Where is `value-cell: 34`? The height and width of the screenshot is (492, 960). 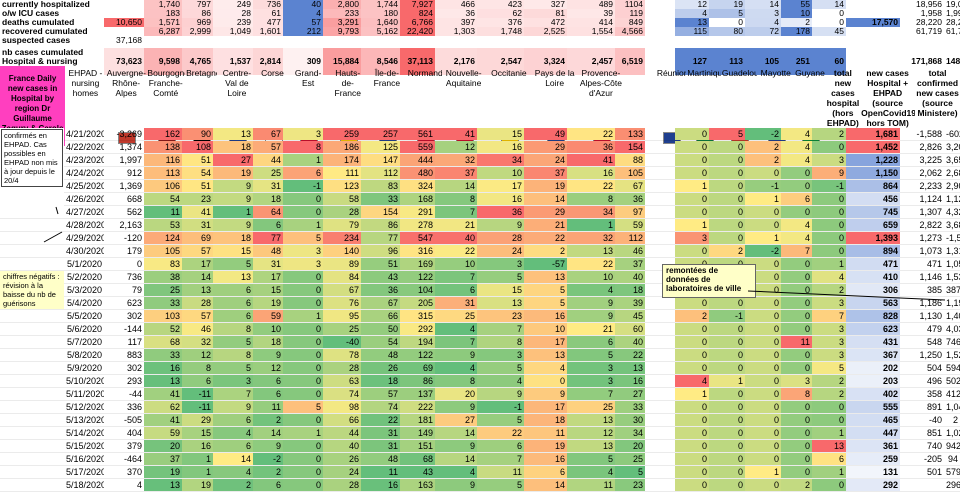
value-cell: 34 is located at coordinates (591, 212).